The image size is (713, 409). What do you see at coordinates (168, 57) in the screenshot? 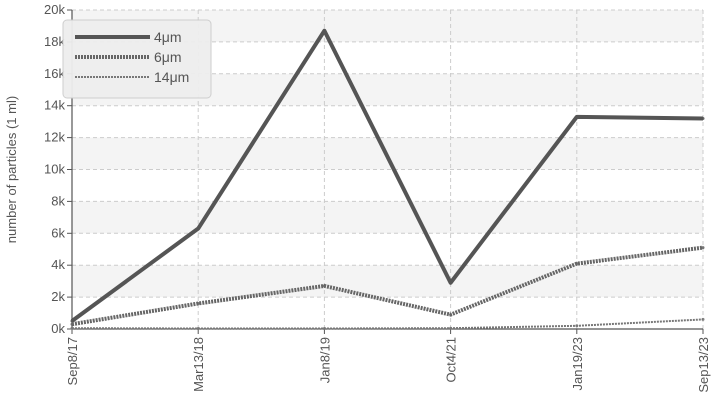
I see `legend-label: 6μm` at bounding box center [168, 57].